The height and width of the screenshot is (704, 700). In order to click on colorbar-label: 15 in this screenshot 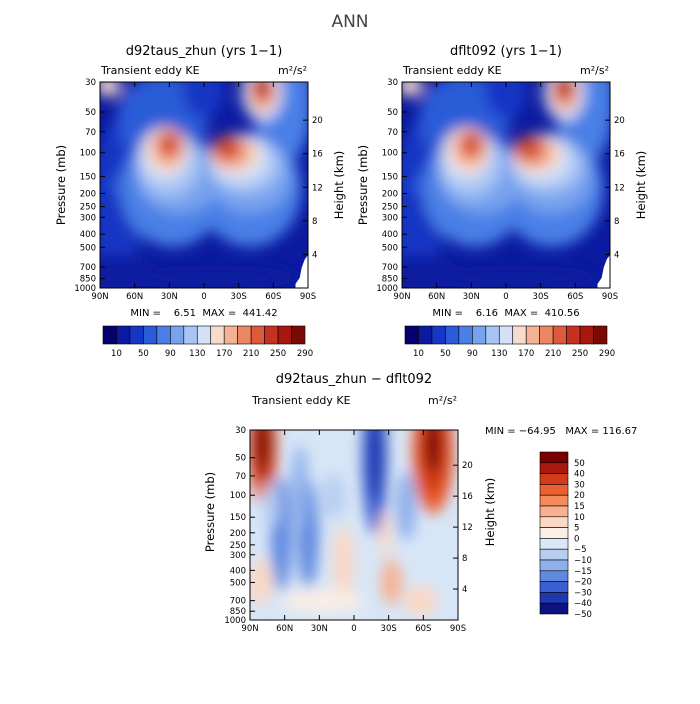, I will do `click(579, 507)`.